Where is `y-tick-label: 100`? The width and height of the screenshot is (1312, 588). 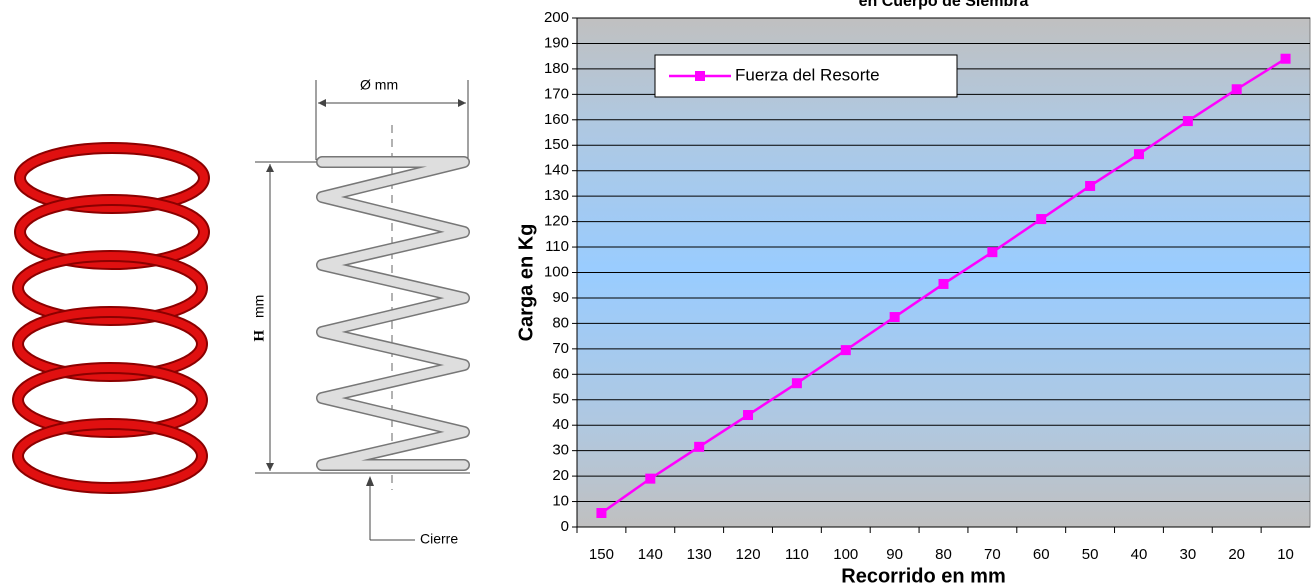 y-tick-label: 100 is located at coordinates (556, 271).